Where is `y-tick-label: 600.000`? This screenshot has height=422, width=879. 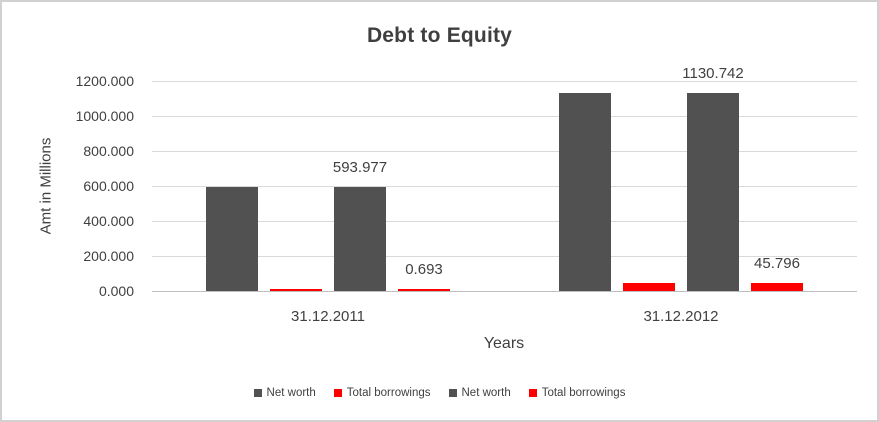
y-tick-label: 600.000 is located at coordinates (108, 186).